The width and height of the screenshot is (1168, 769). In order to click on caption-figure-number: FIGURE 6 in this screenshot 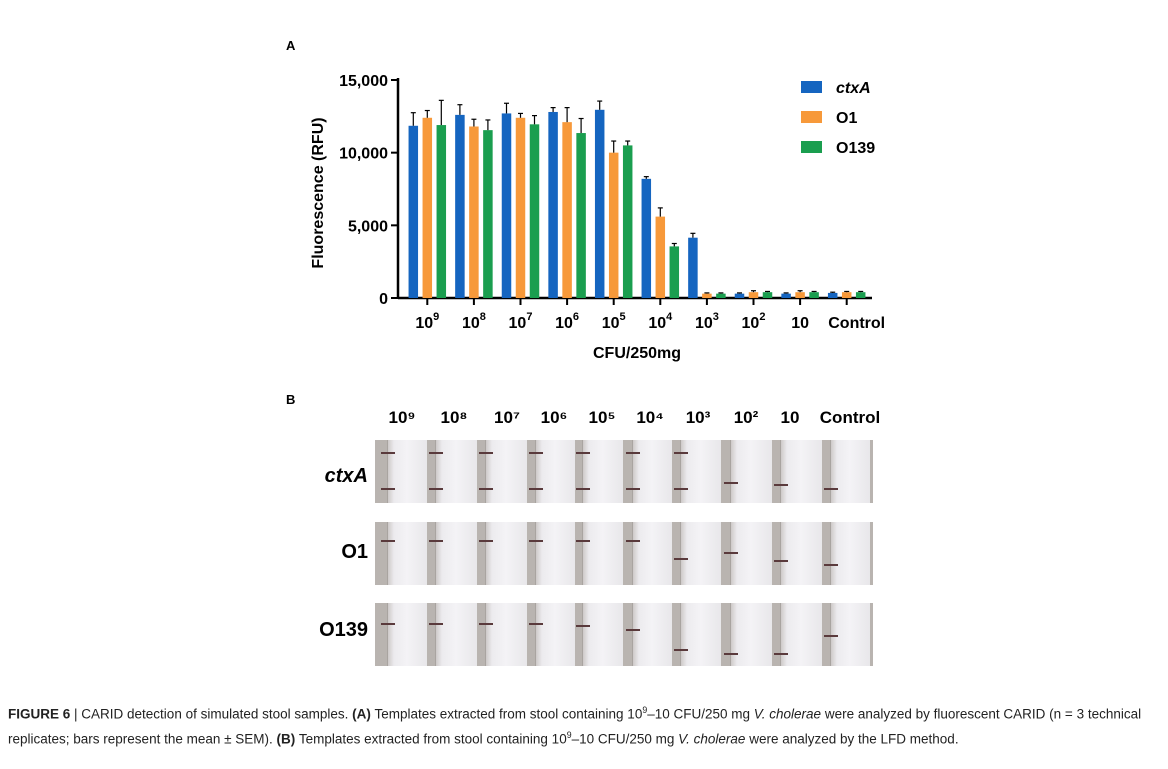, I will do `click(39, 714)`.